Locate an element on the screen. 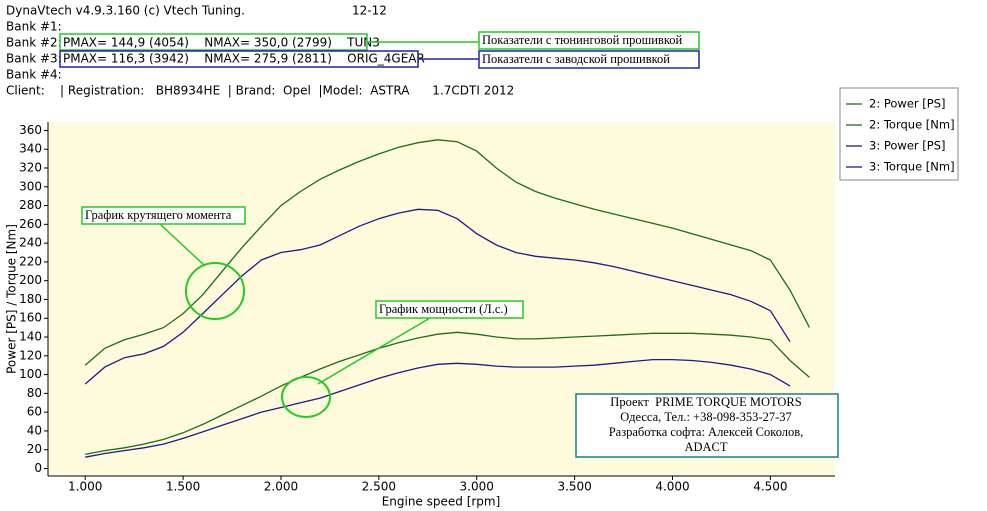 The image size is (987, 511). legend-label: 3: Power [PS] is located at coordinates (907, 146).